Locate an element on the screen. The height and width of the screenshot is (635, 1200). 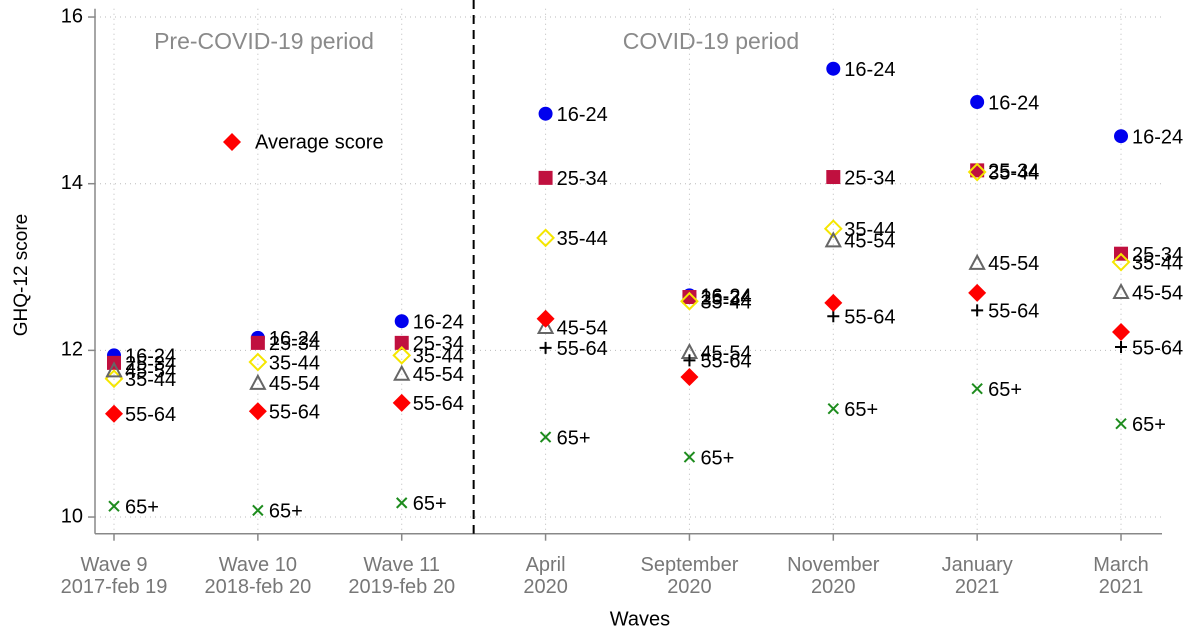
y-tick-label: 14 is located at coordinates (72, 183).